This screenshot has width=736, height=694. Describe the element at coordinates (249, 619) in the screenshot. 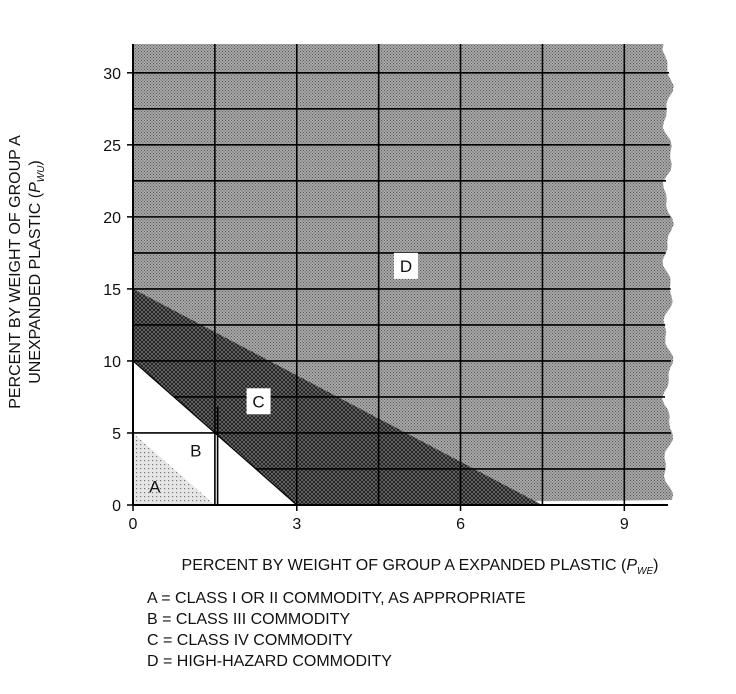

I see `legend-entry-b: B = CLASS III COMMODITY` at that location.